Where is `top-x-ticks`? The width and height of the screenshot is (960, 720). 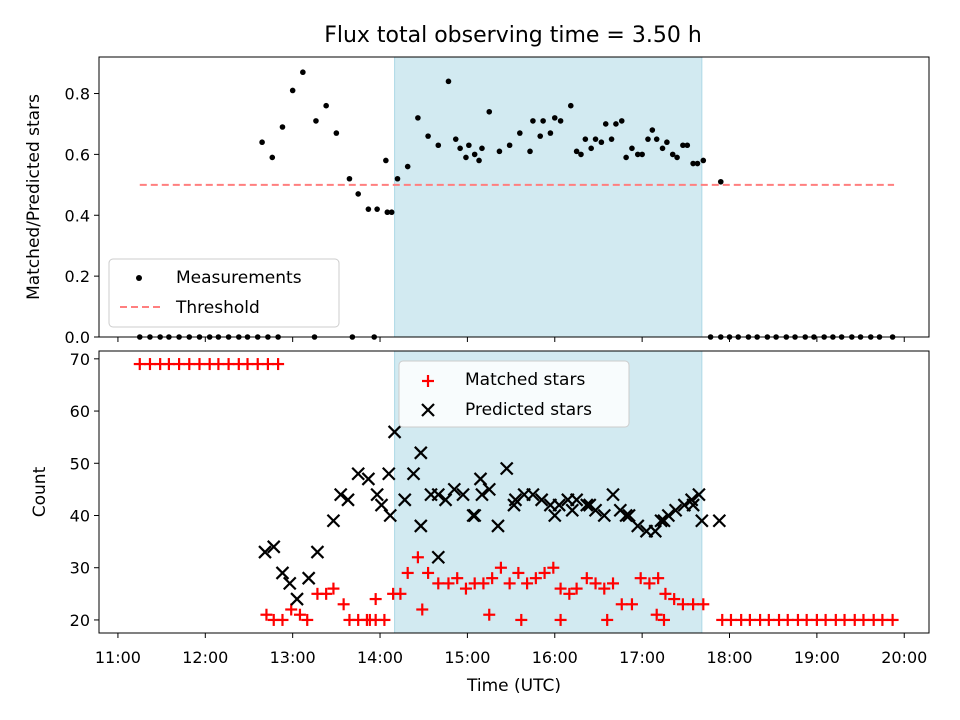 top-x-ticks is located at coordinates (511, 339).